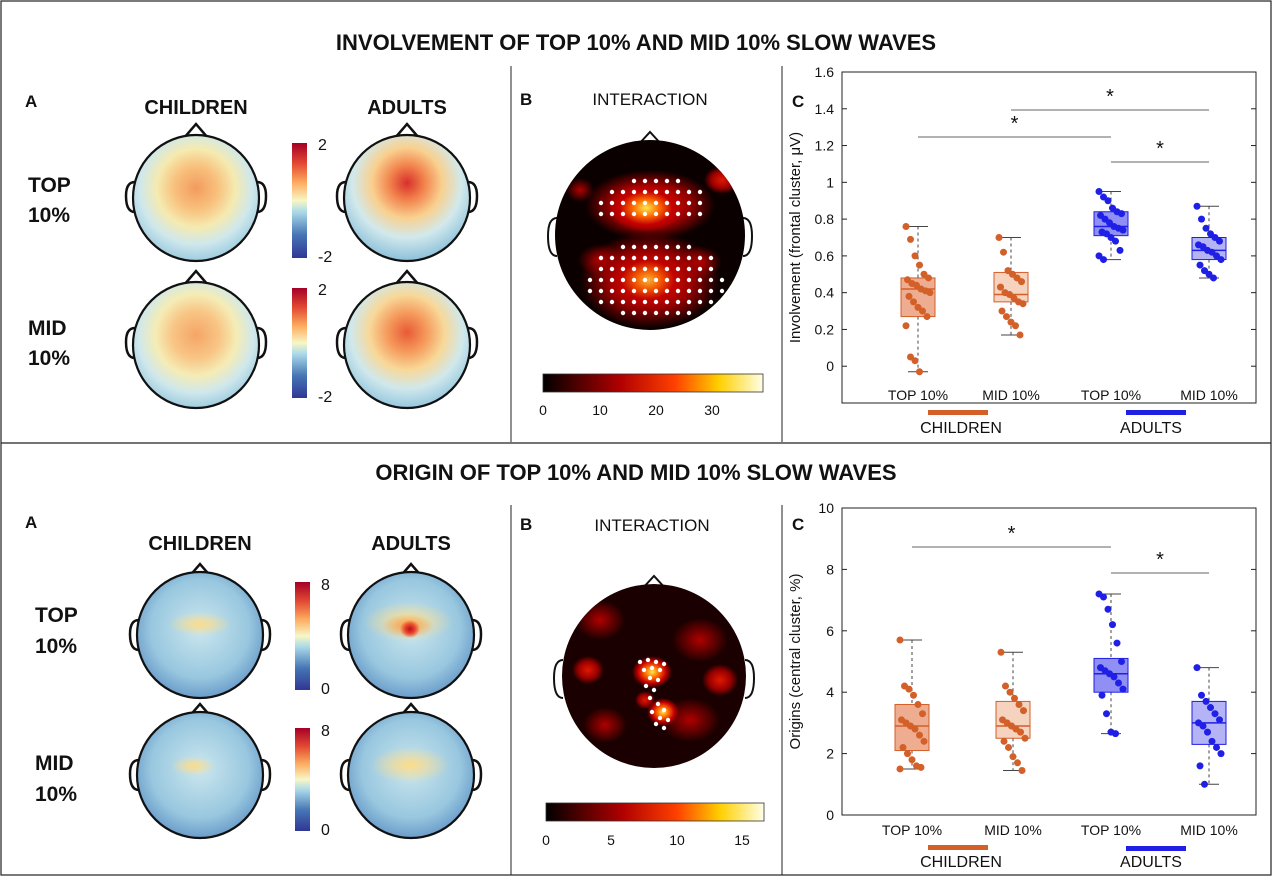  I want to click on column-label-adults: ADULTS, so click(407, 108).